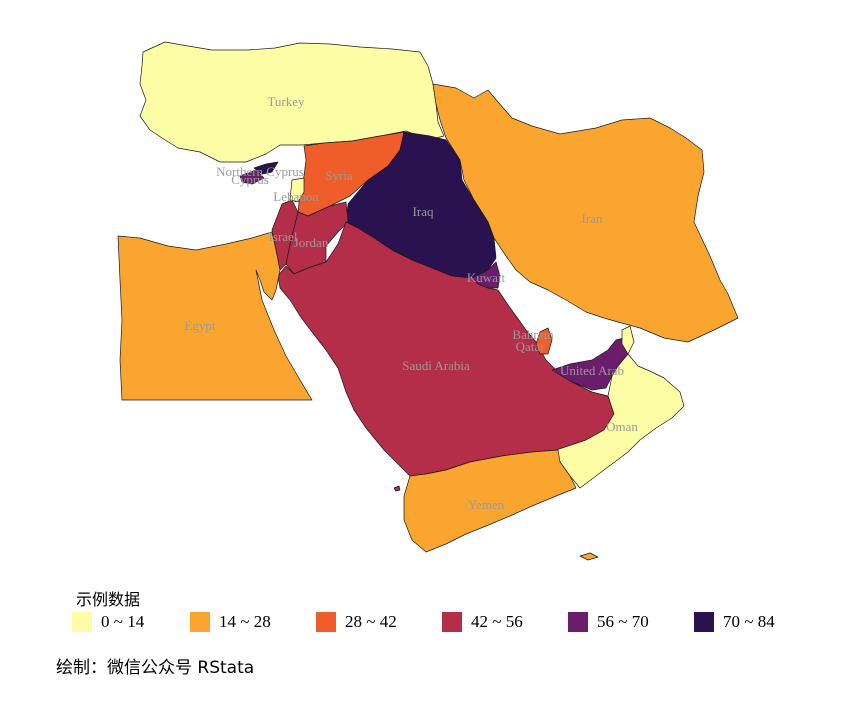 This screenshot has height=714, width=856. What do you see at coordinates (589, 556) in the screenshot?
I see `island-socotra` at bounding box center [589, 556].